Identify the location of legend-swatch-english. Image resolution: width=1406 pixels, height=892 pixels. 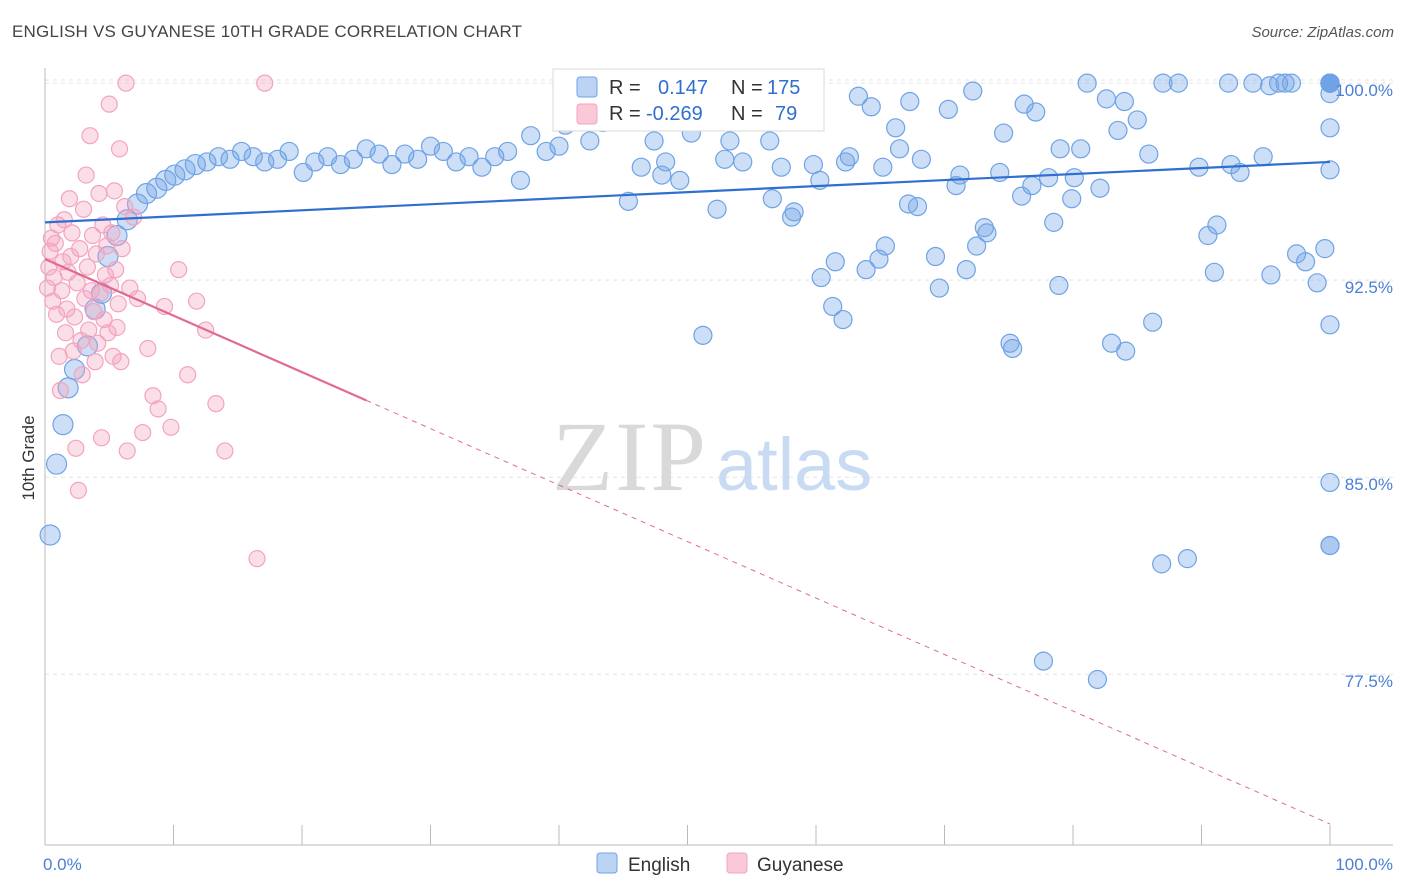
(587, 87).